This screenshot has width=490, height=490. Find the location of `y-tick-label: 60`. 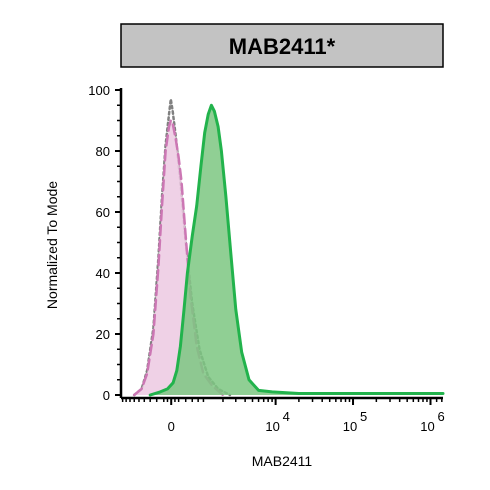

y-tick-label: 60 is located at coordinates (103, 212).